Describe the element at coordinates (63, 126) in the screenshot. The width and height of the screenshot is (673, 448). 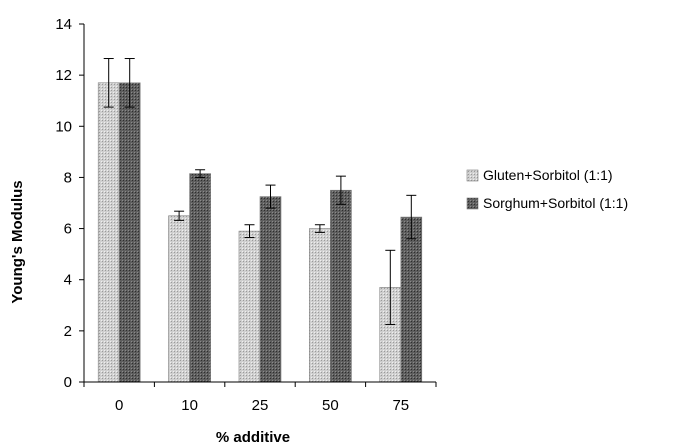
I see `y-tick-label: 10` at that location.